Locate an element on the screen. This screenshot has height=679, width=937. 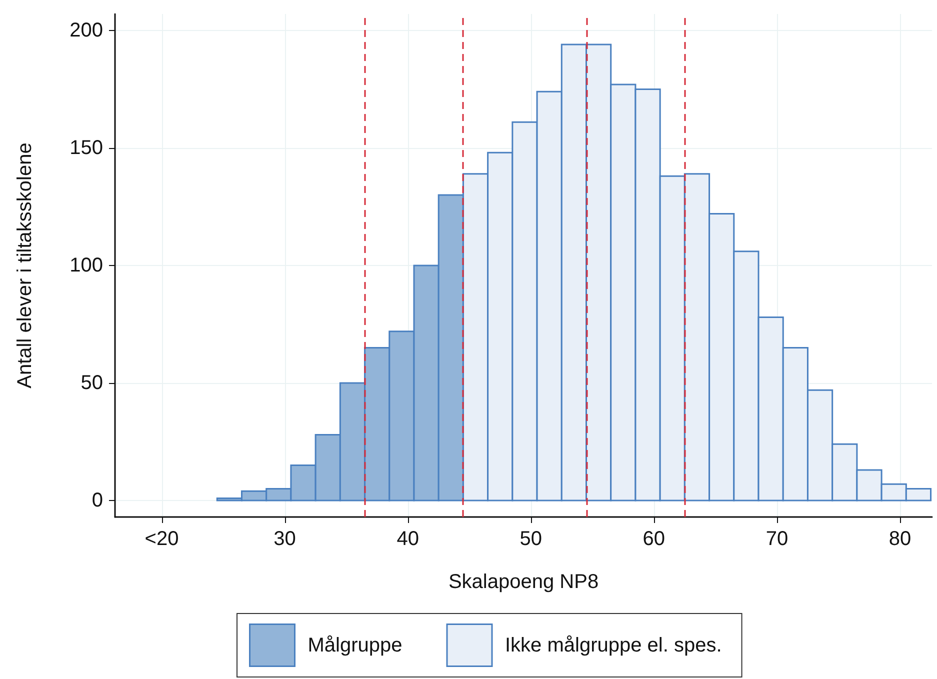
y-tick-label: 100 is located at coordinates (86, 265).